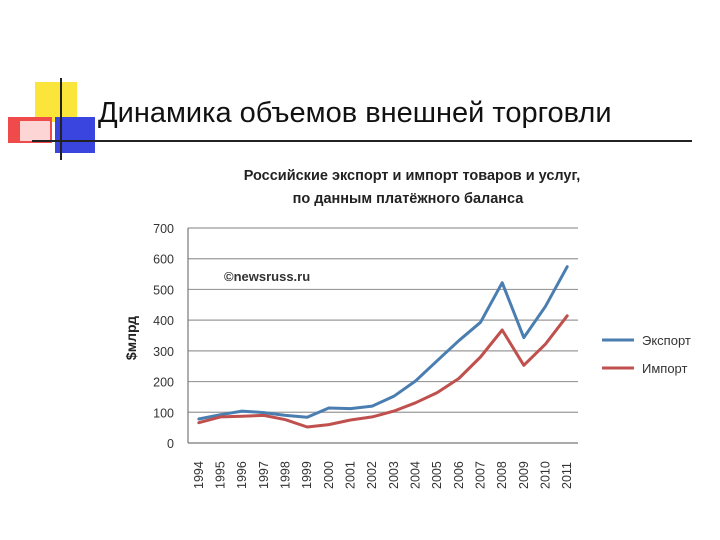 This screenshot has height=540, width=720. Describe the element at coordinates (666, 340) in the screenshot. I see `legend-label: Экспорт` at that location.